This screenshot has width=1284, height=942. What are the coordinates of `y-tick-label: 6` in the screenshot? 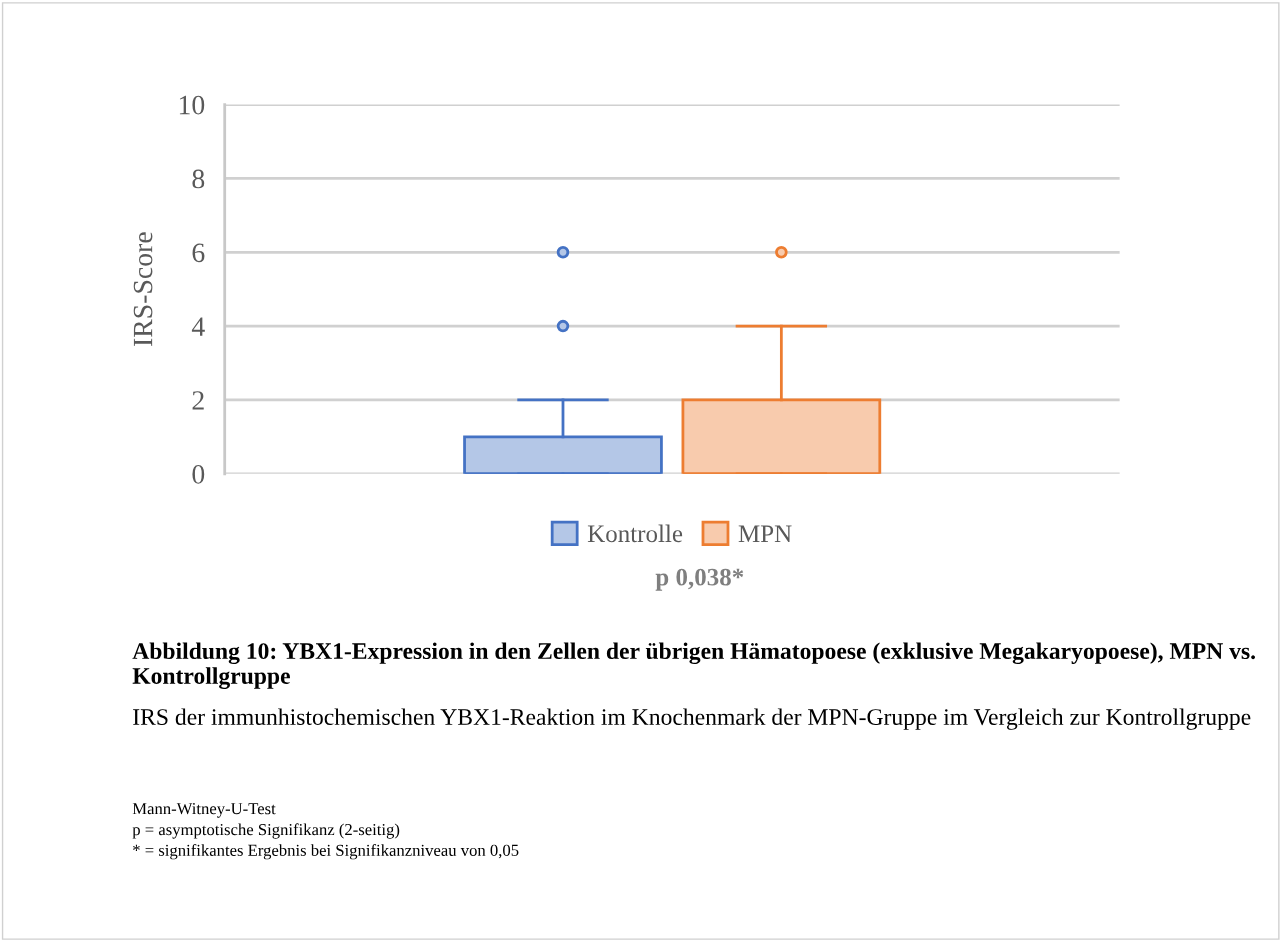 It's located at (198, 253).